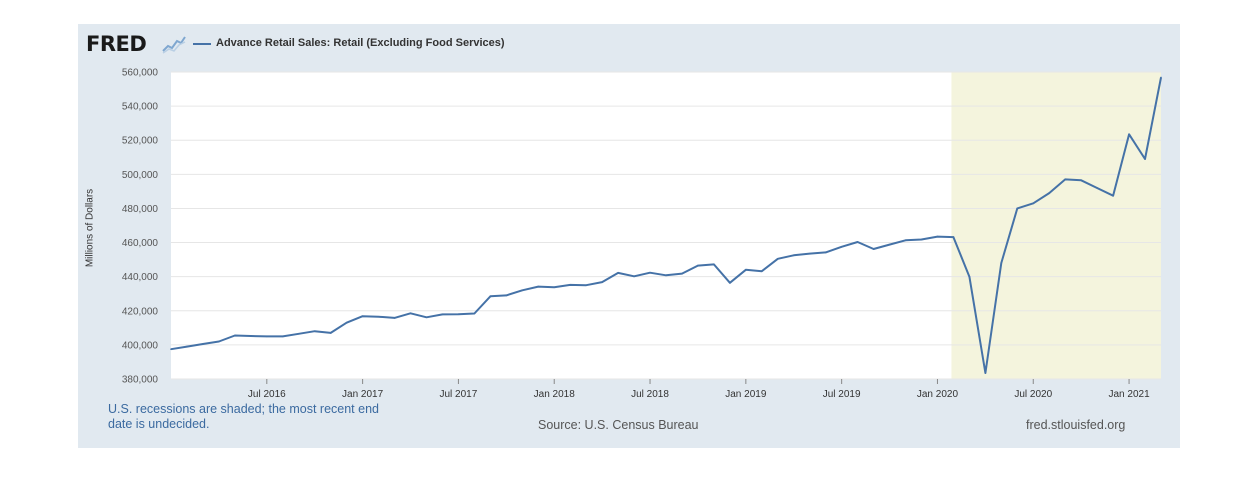 The image size is (1237, 480). What do you see at coordinates (202, 44) in the screenshot?
I see `legend-swatch` at bounding box center [202, 44].